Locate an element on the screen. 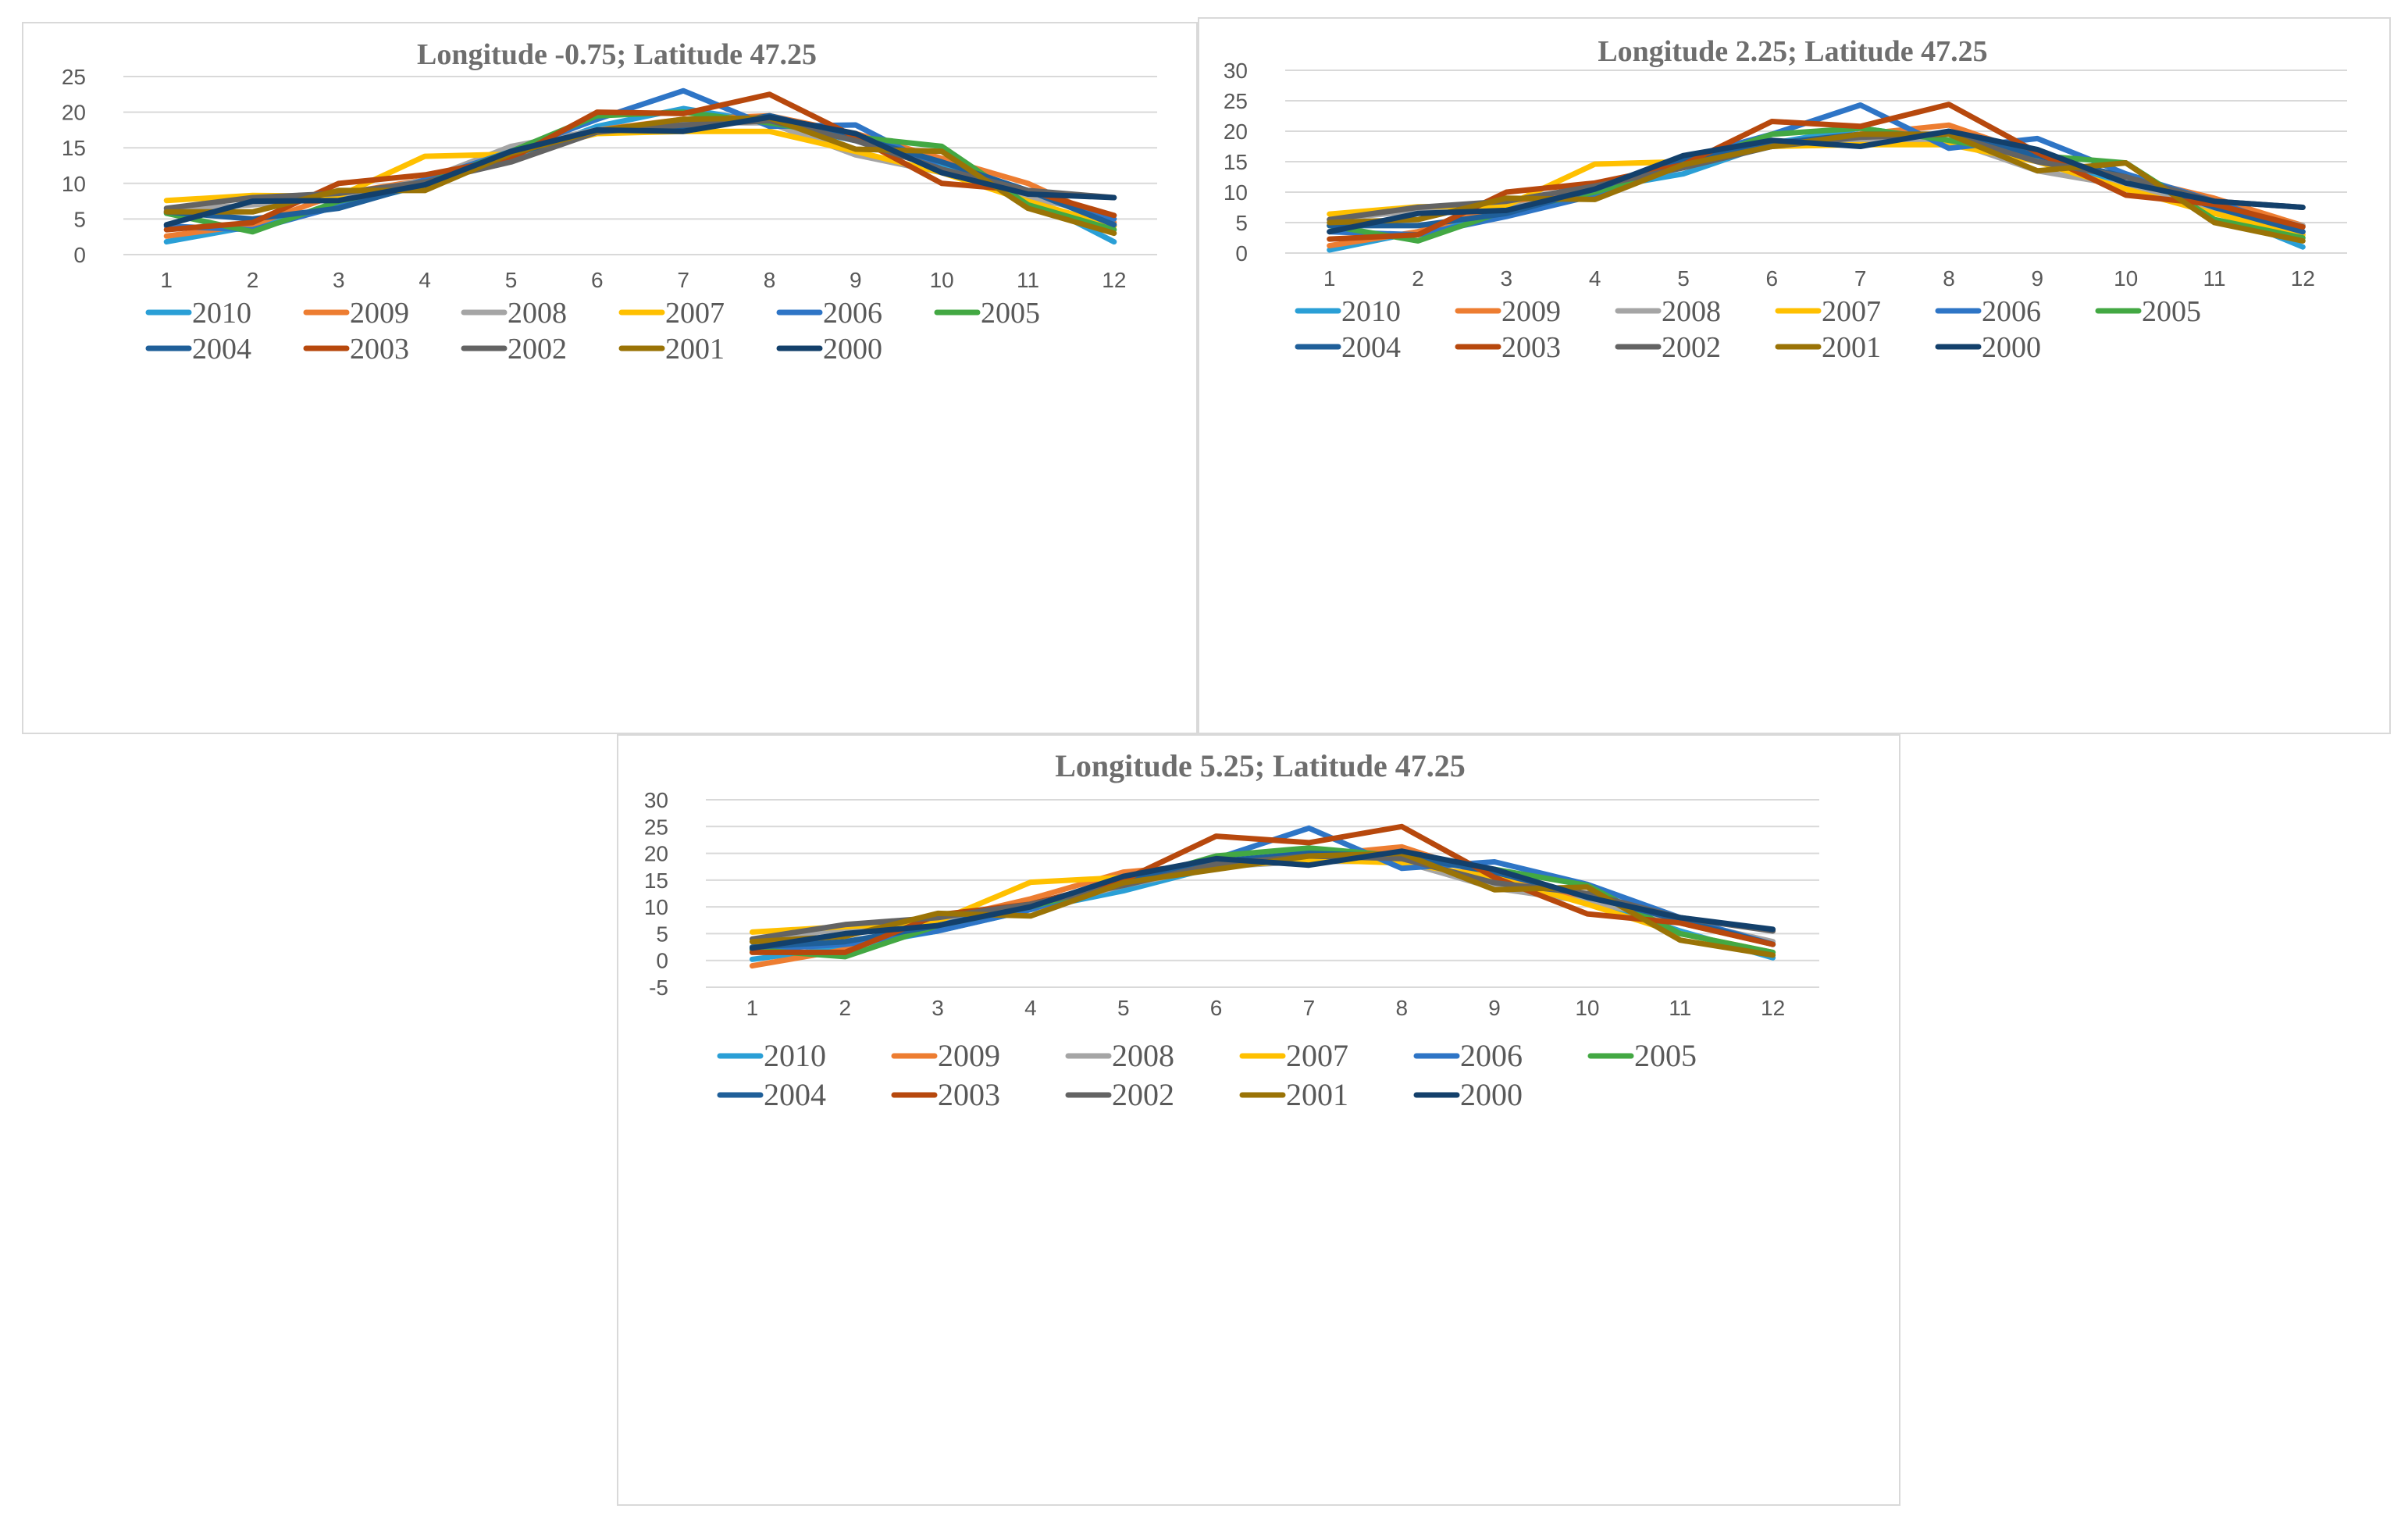 The image size is (2408, 1523). series-line-2003 is located at coordinates (640, 162).